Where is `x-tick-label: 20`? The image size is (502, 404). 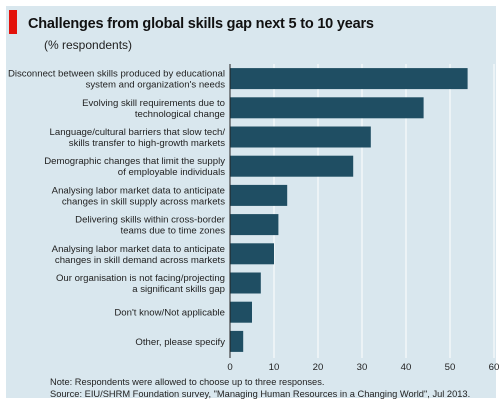 x-tick-label: 20 is located at coordinates (318, 367).